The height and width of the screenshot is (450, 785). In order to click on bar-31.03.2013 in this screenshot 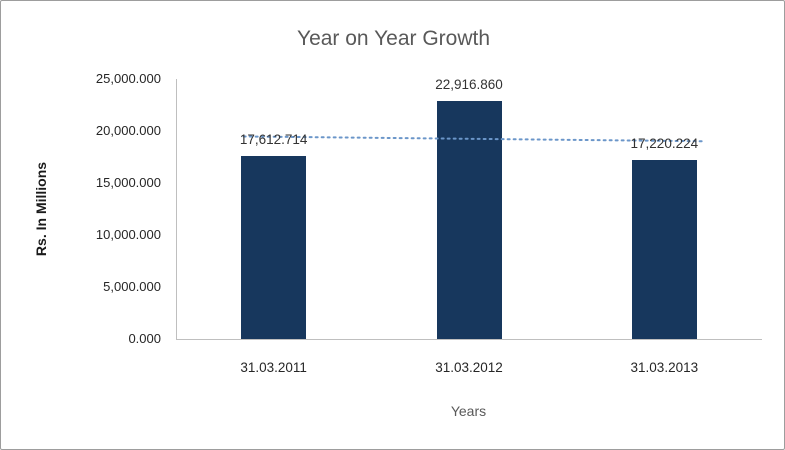, I will do `click(664, 249)`.